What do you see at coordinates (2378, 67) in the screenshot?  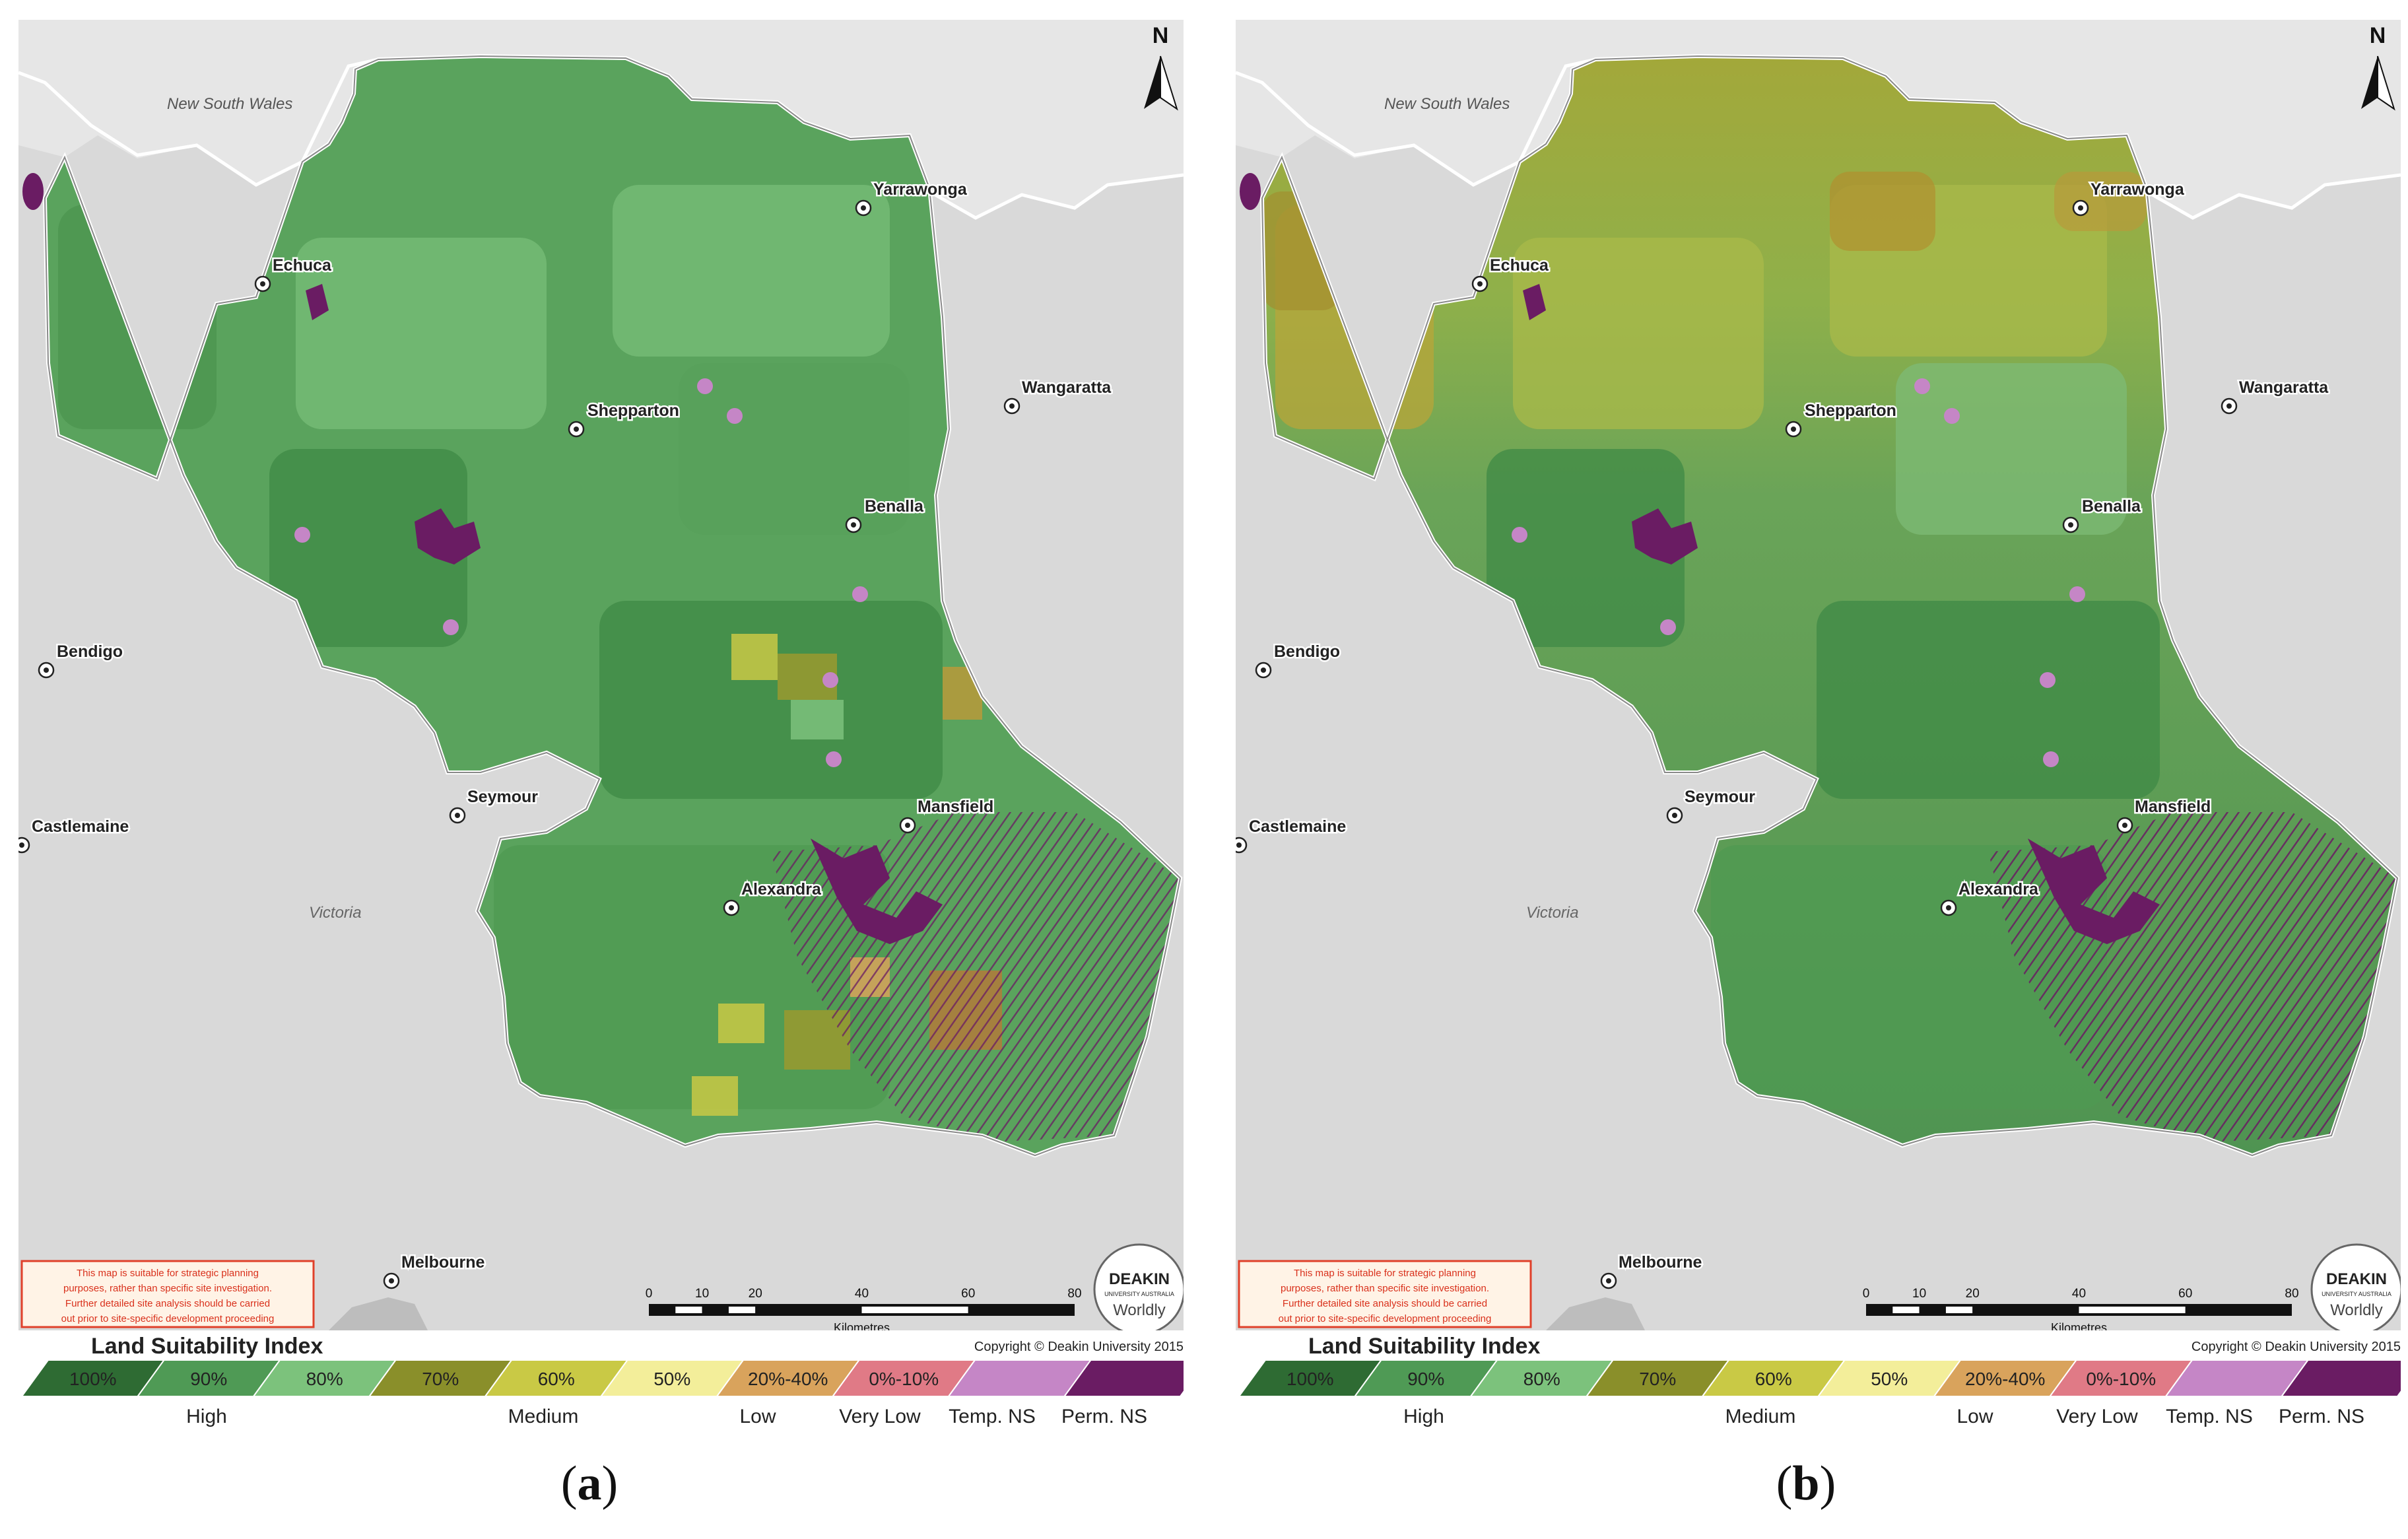 I see `north-arrow-icon: N` at bounding box center [2378, 67].